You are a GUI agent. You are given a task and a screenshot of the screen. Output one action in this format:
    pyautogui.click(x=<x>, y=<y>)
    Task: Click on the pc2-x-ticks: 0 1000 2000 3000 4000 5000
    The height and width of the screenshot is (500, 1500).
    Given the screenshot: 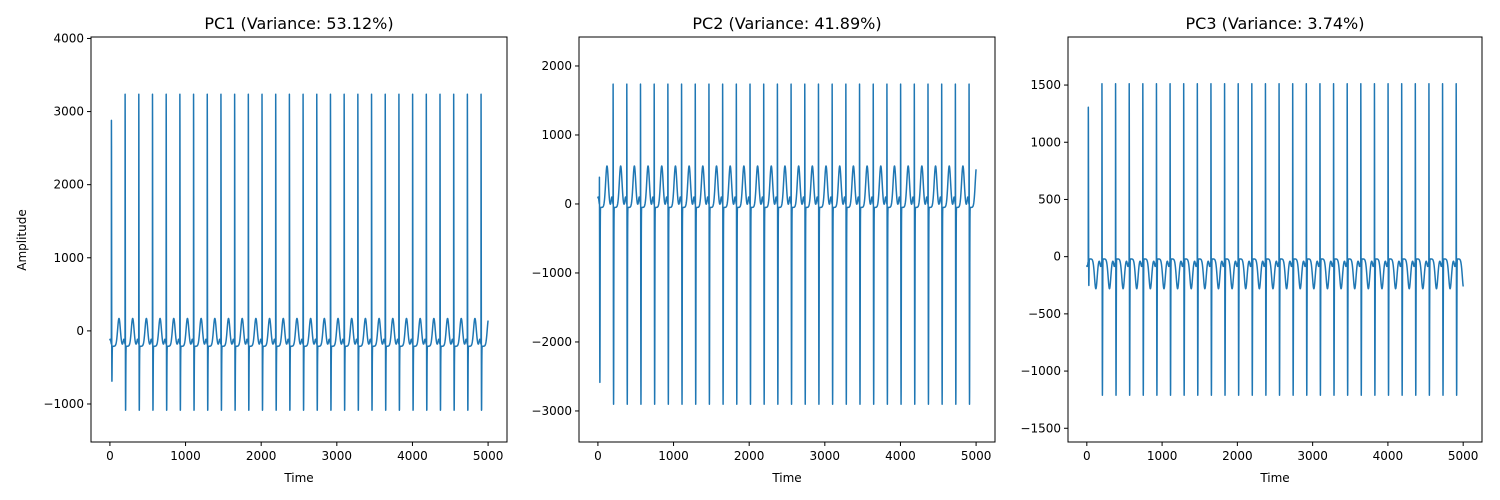 What is the action you would take?
    pyautogui.click(x=792, y=452)
    